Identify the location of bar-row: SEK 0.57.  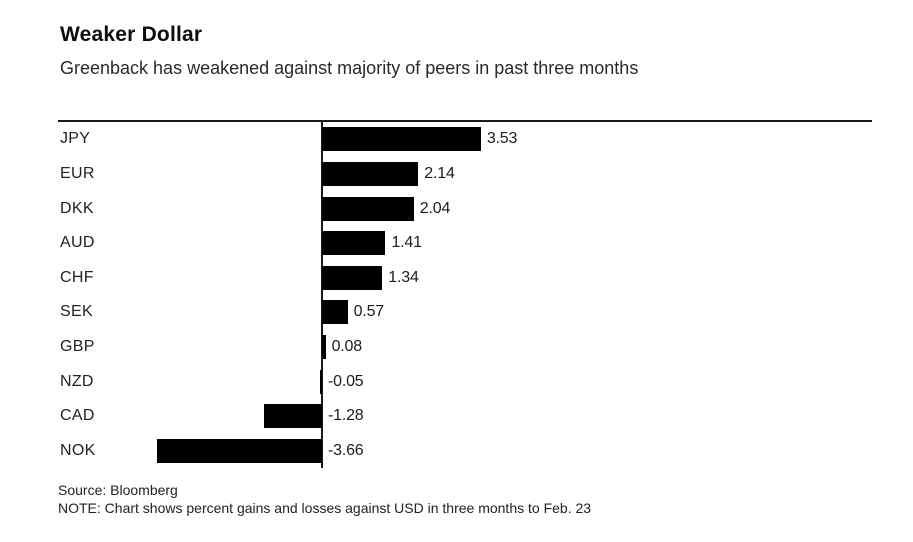
(456, 312).